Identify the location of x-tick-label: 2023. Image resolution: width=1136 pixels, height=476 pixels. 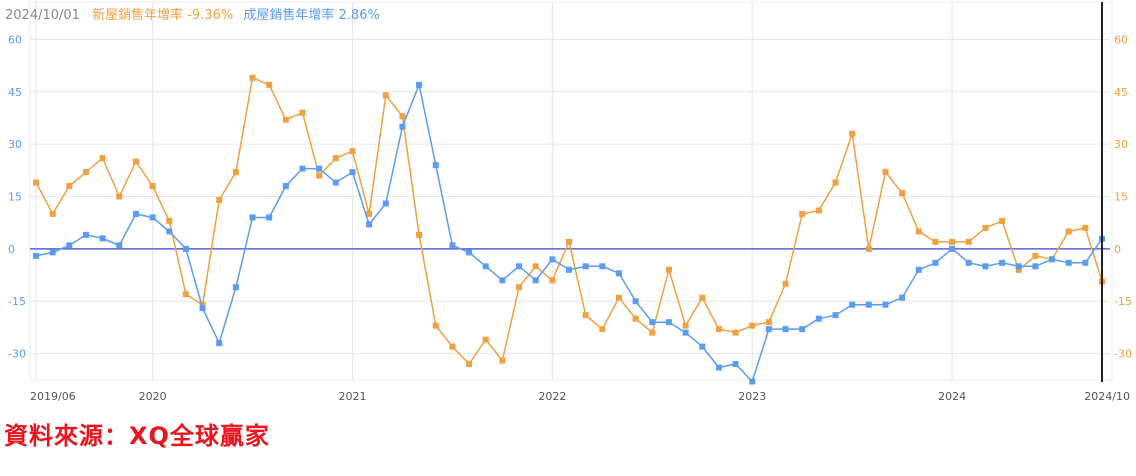
(752, 396).